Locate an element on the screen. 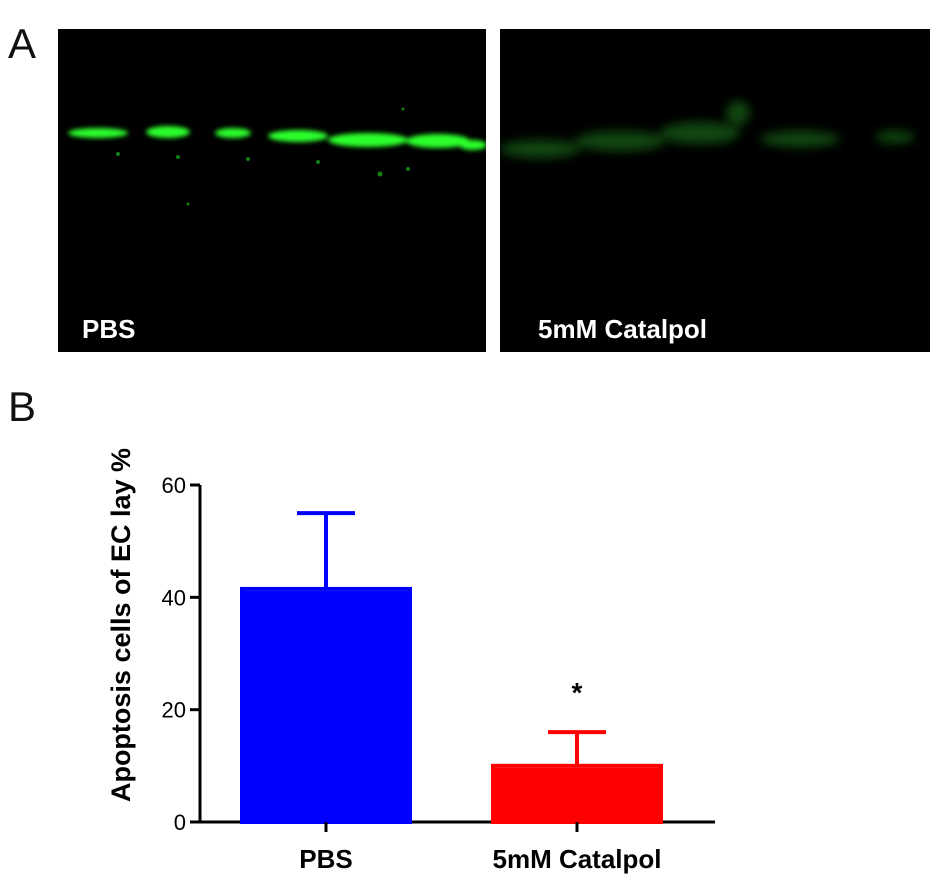 This screenshot has height=893, width=945. micrograph-label-catalpol: 5mM Catalpol is located at coordinates (623, 329).